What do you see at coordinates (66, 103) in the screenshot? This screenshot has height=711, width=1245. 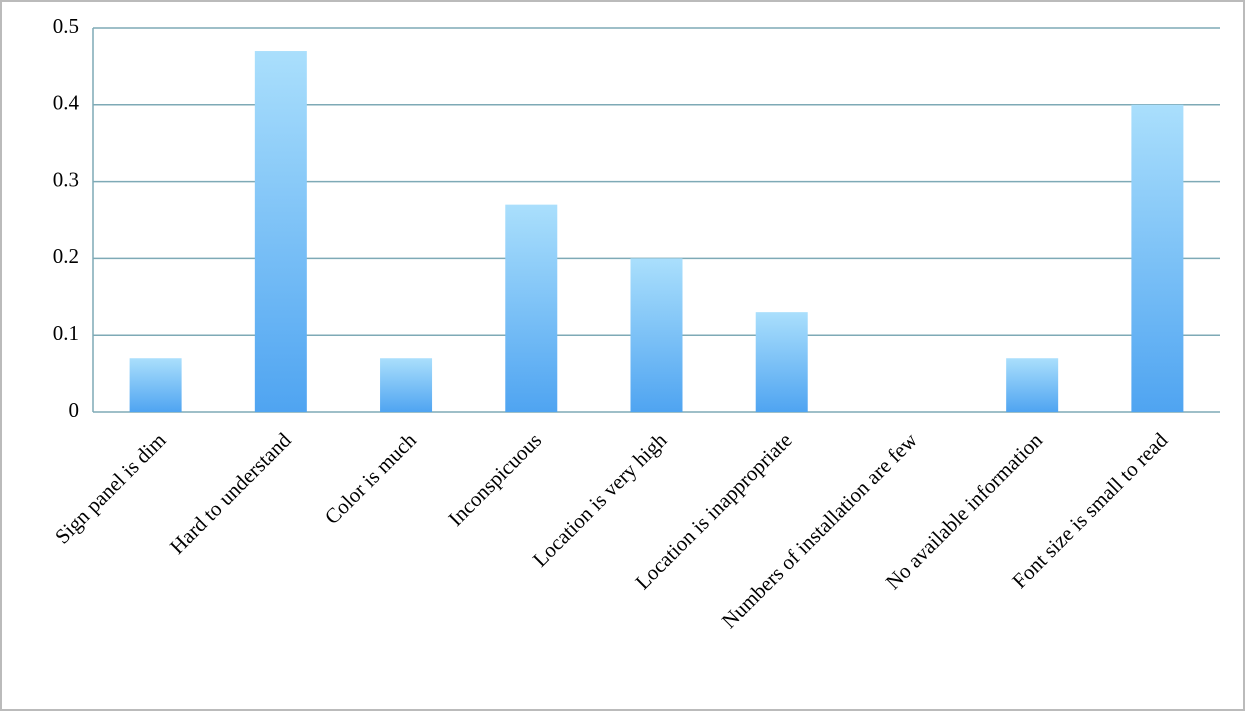 I see `y-tick-label: 0.4` at bounding box center [66, 103].